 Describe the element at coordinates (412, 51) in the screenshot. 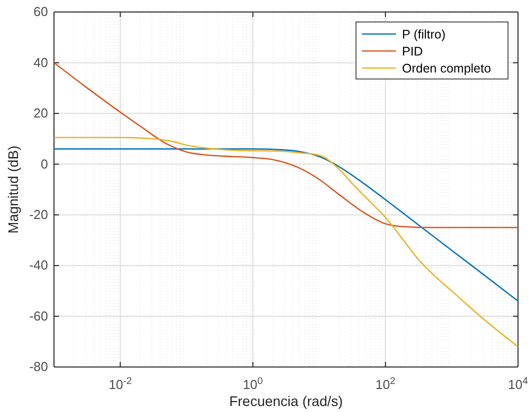

I see `legend-label: PID` at that location.